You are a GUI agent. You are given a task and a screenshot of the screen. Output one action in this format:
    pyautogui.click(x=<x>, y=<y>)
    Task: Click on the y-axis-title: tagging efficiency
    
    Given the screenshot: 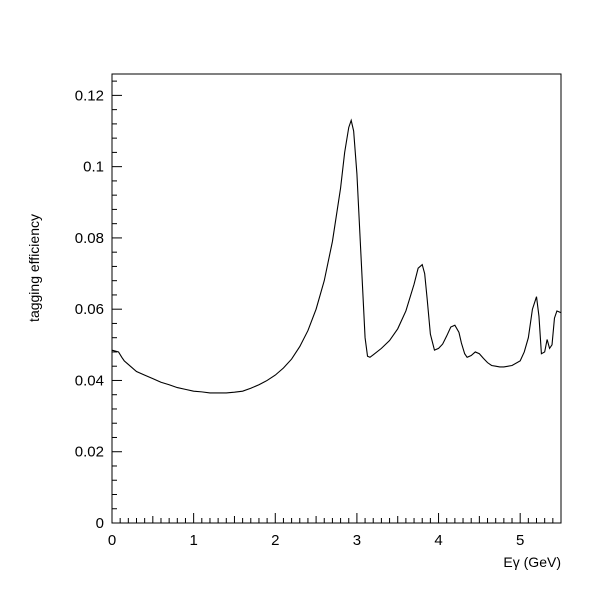 What is the action you would take?
    pyautogui.click(x=34, y=268)
    